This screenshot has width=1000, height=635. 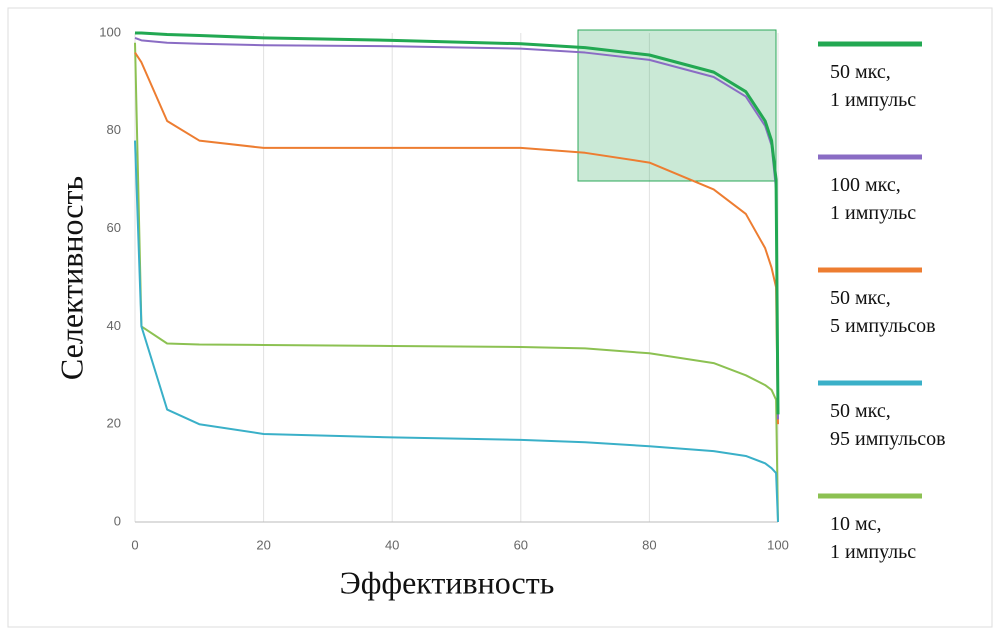 What do you see at coordinates (71, 278) in the screenshot?
I see `y-axis-title: Селективность` at bounding box center [71, 278].